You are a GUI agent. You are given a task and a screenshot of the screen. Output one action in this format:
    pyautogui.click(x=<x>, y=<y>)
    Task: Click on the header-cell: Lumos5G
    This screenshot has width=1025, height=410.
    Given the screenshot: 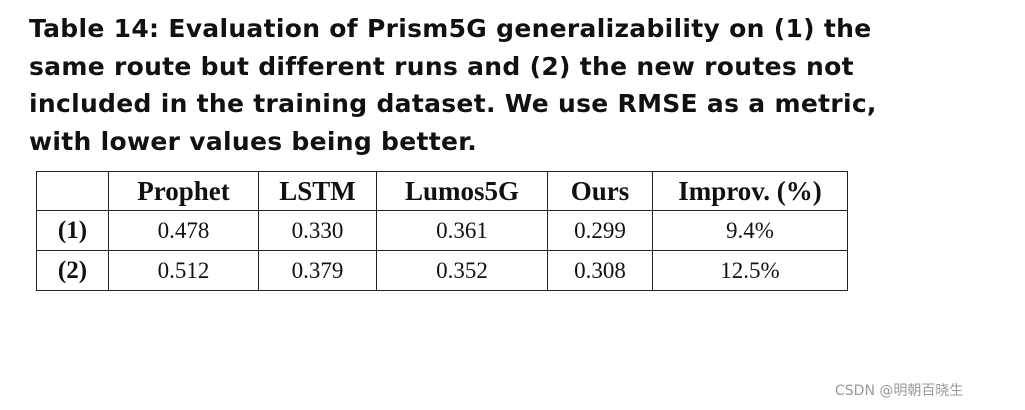 What is the action you would take?
    pyautogui.click(x=462, y=191)
    